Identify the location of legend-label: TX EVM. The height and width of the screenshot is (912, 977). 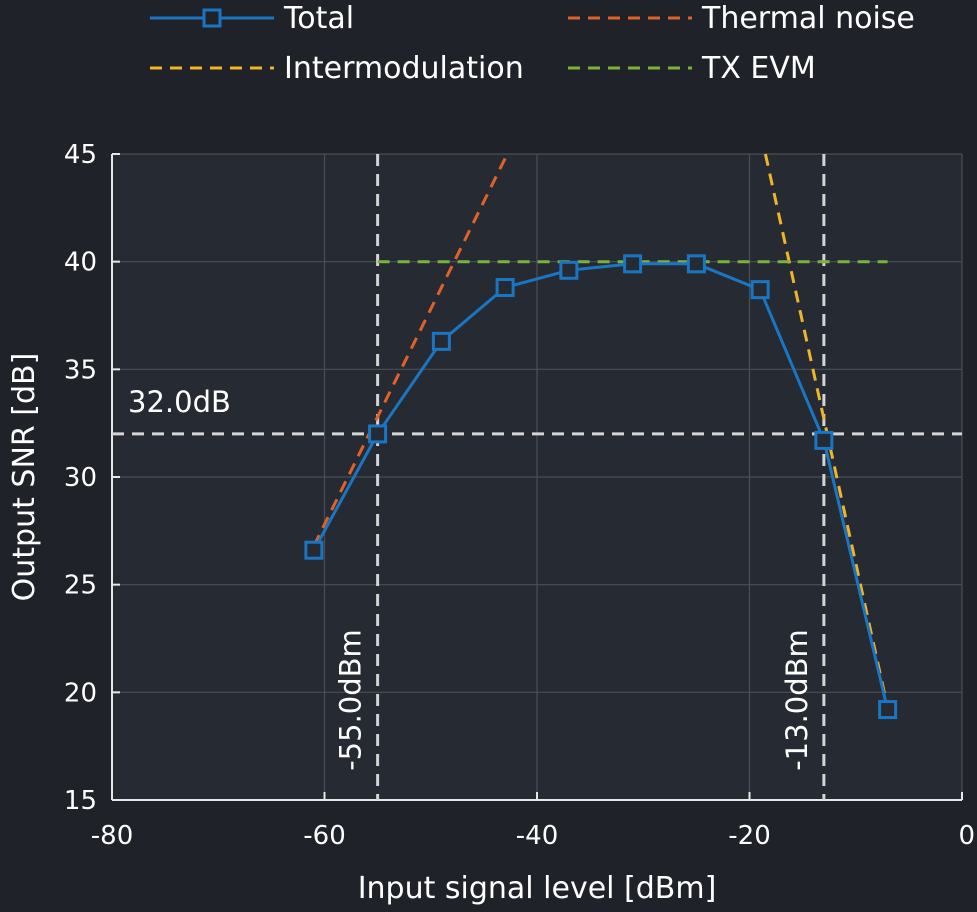
(758, 68).